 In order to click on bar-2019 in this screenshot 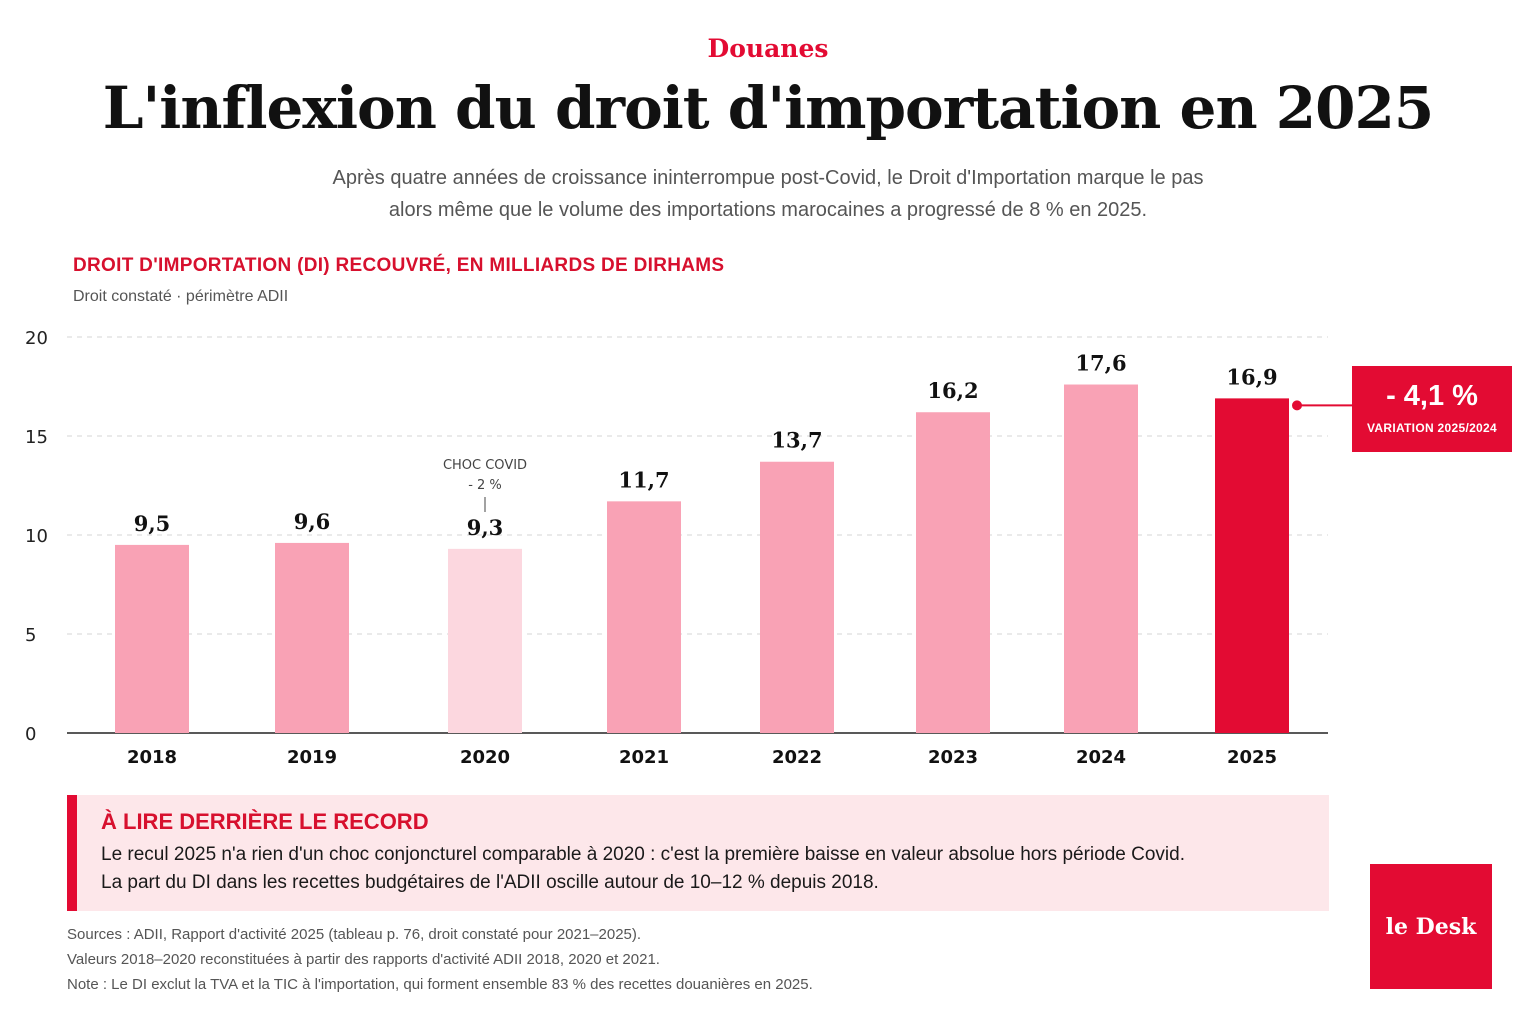, I will do `click(312, 637)`.